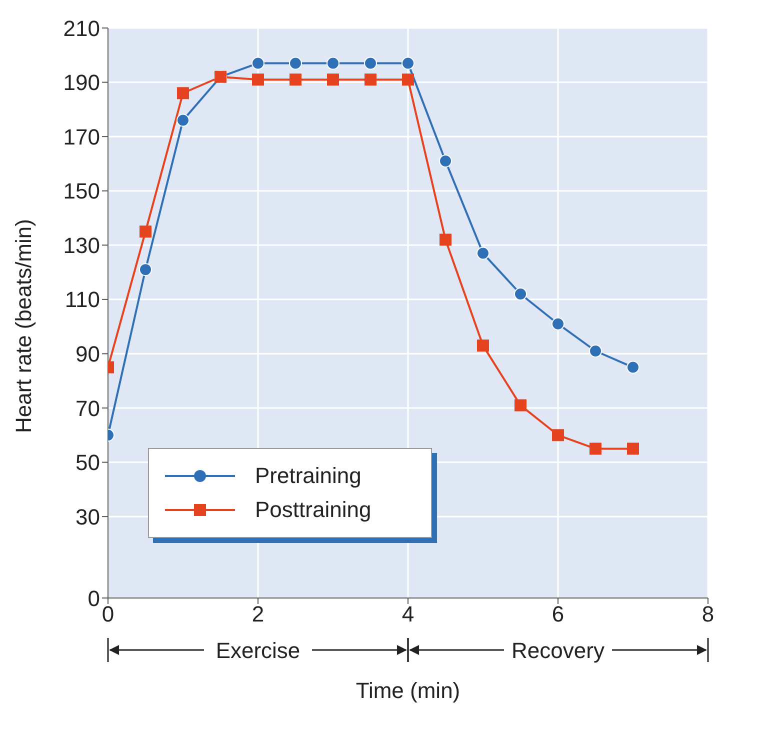  What do you see at coordinates (94, 598) in the screenshot?
I see `y-tick-label: 0` at bounding box center [94, 598].